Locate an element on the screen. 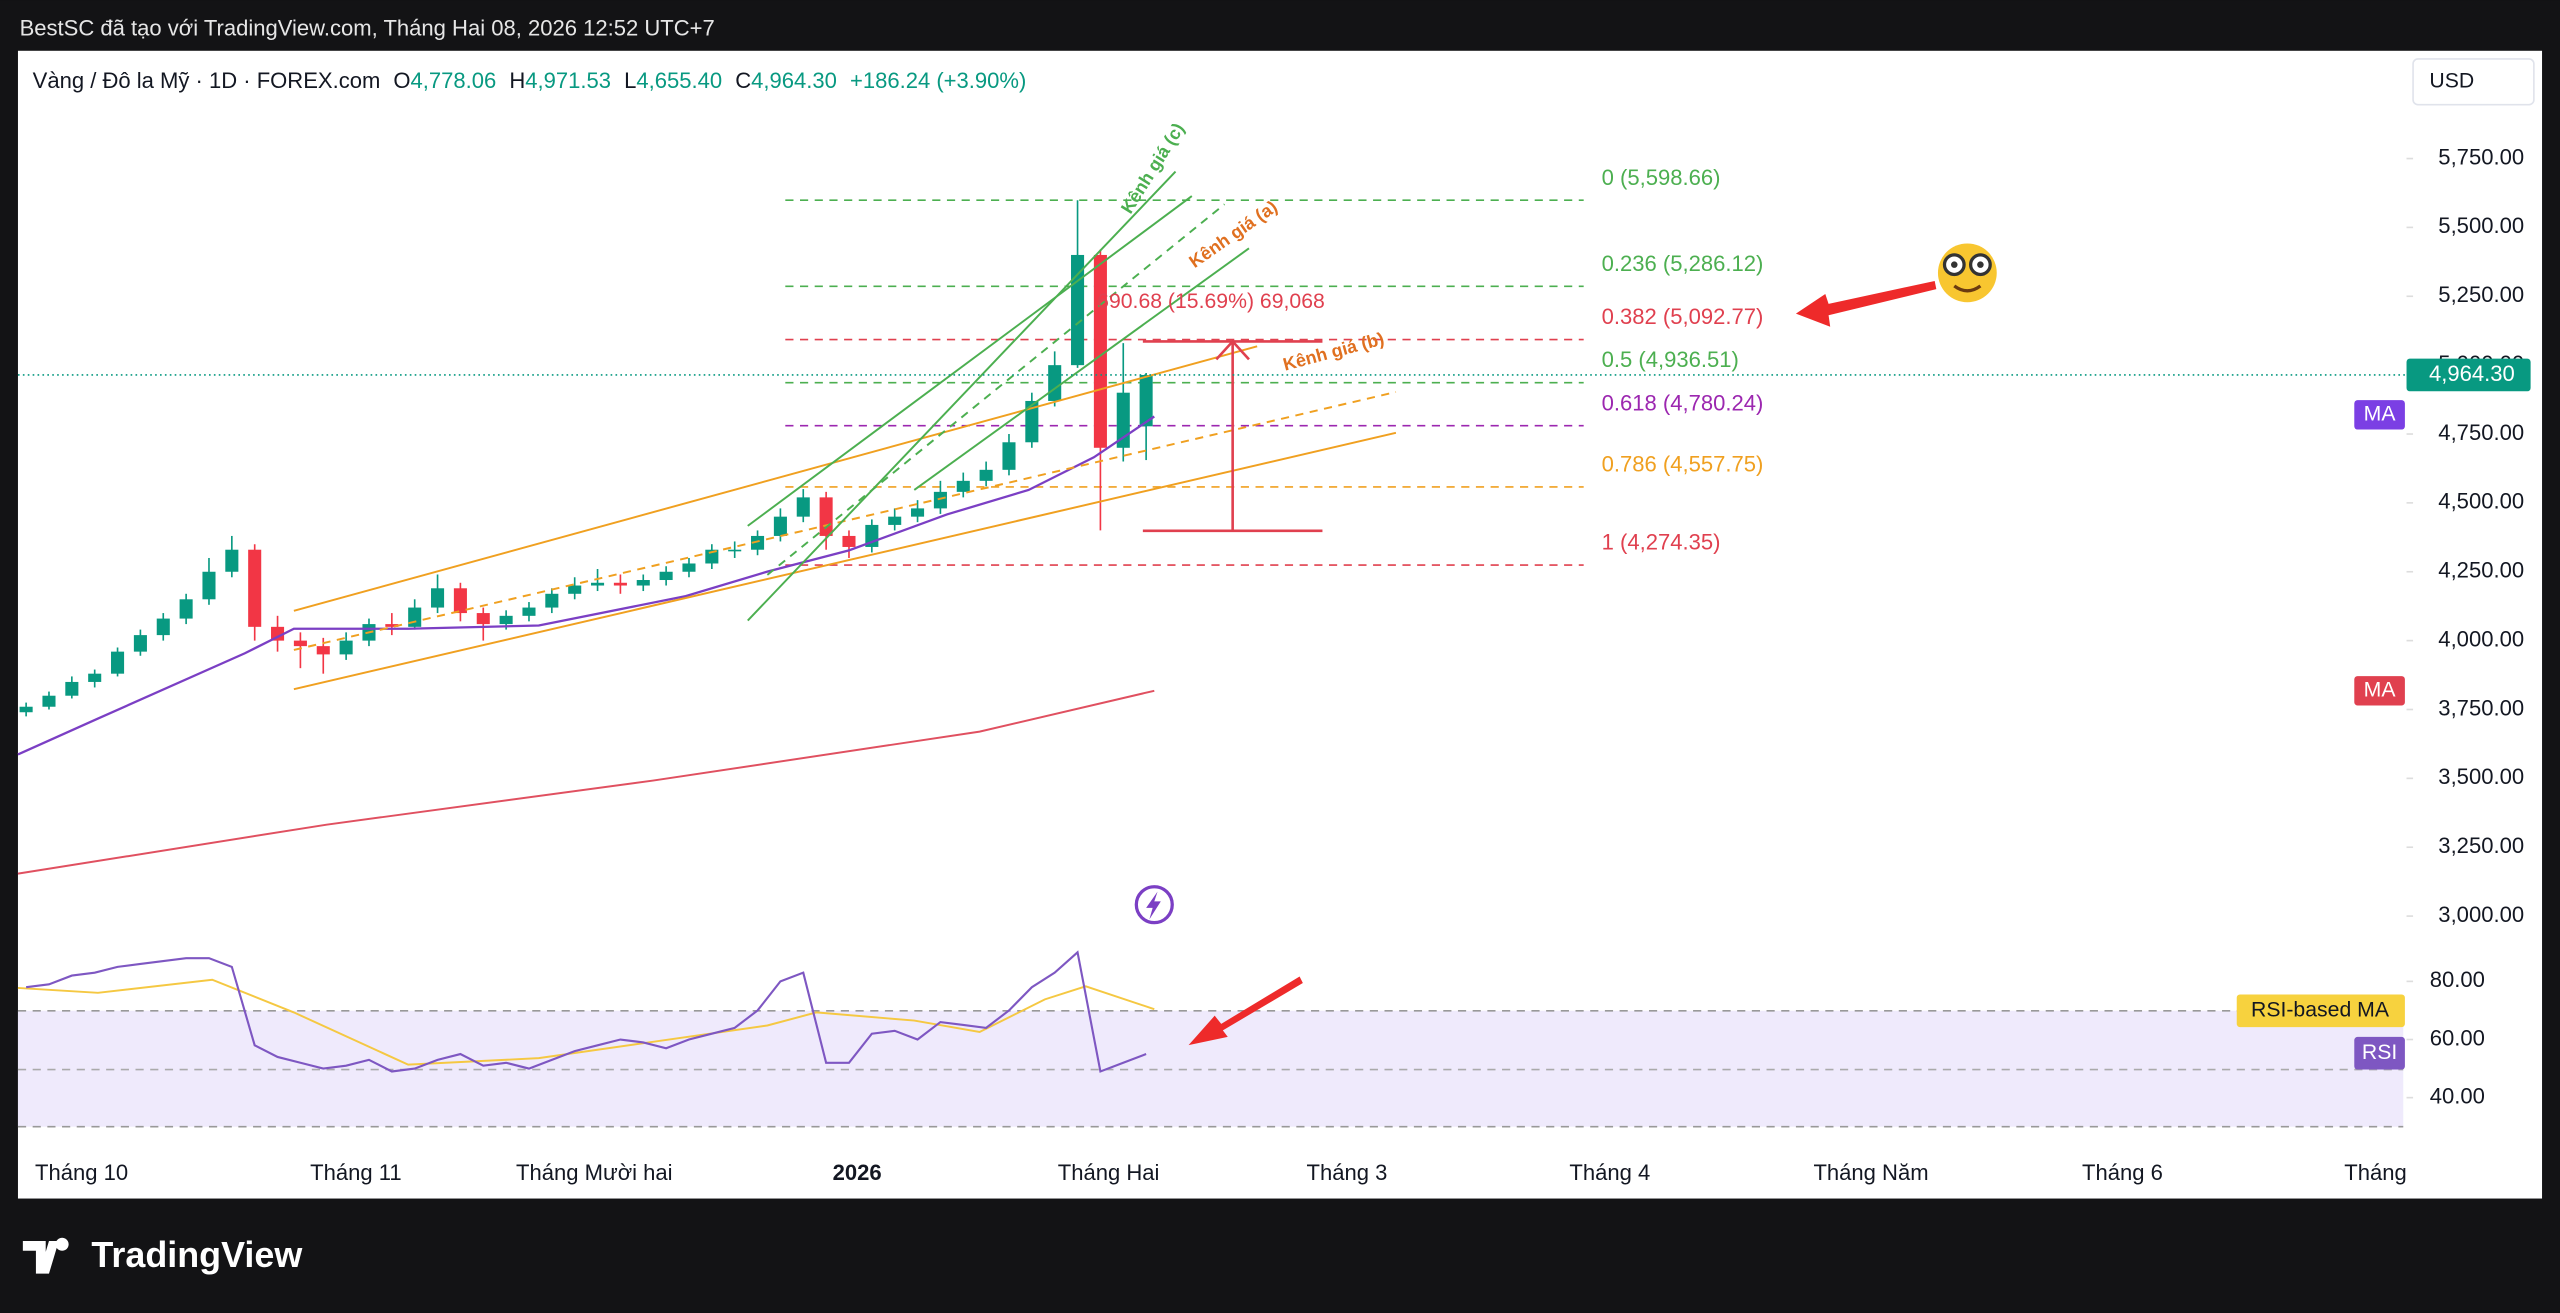 The image size is (2560, 1313). time-label: Tháng is located at coordinates (2375, 1172).